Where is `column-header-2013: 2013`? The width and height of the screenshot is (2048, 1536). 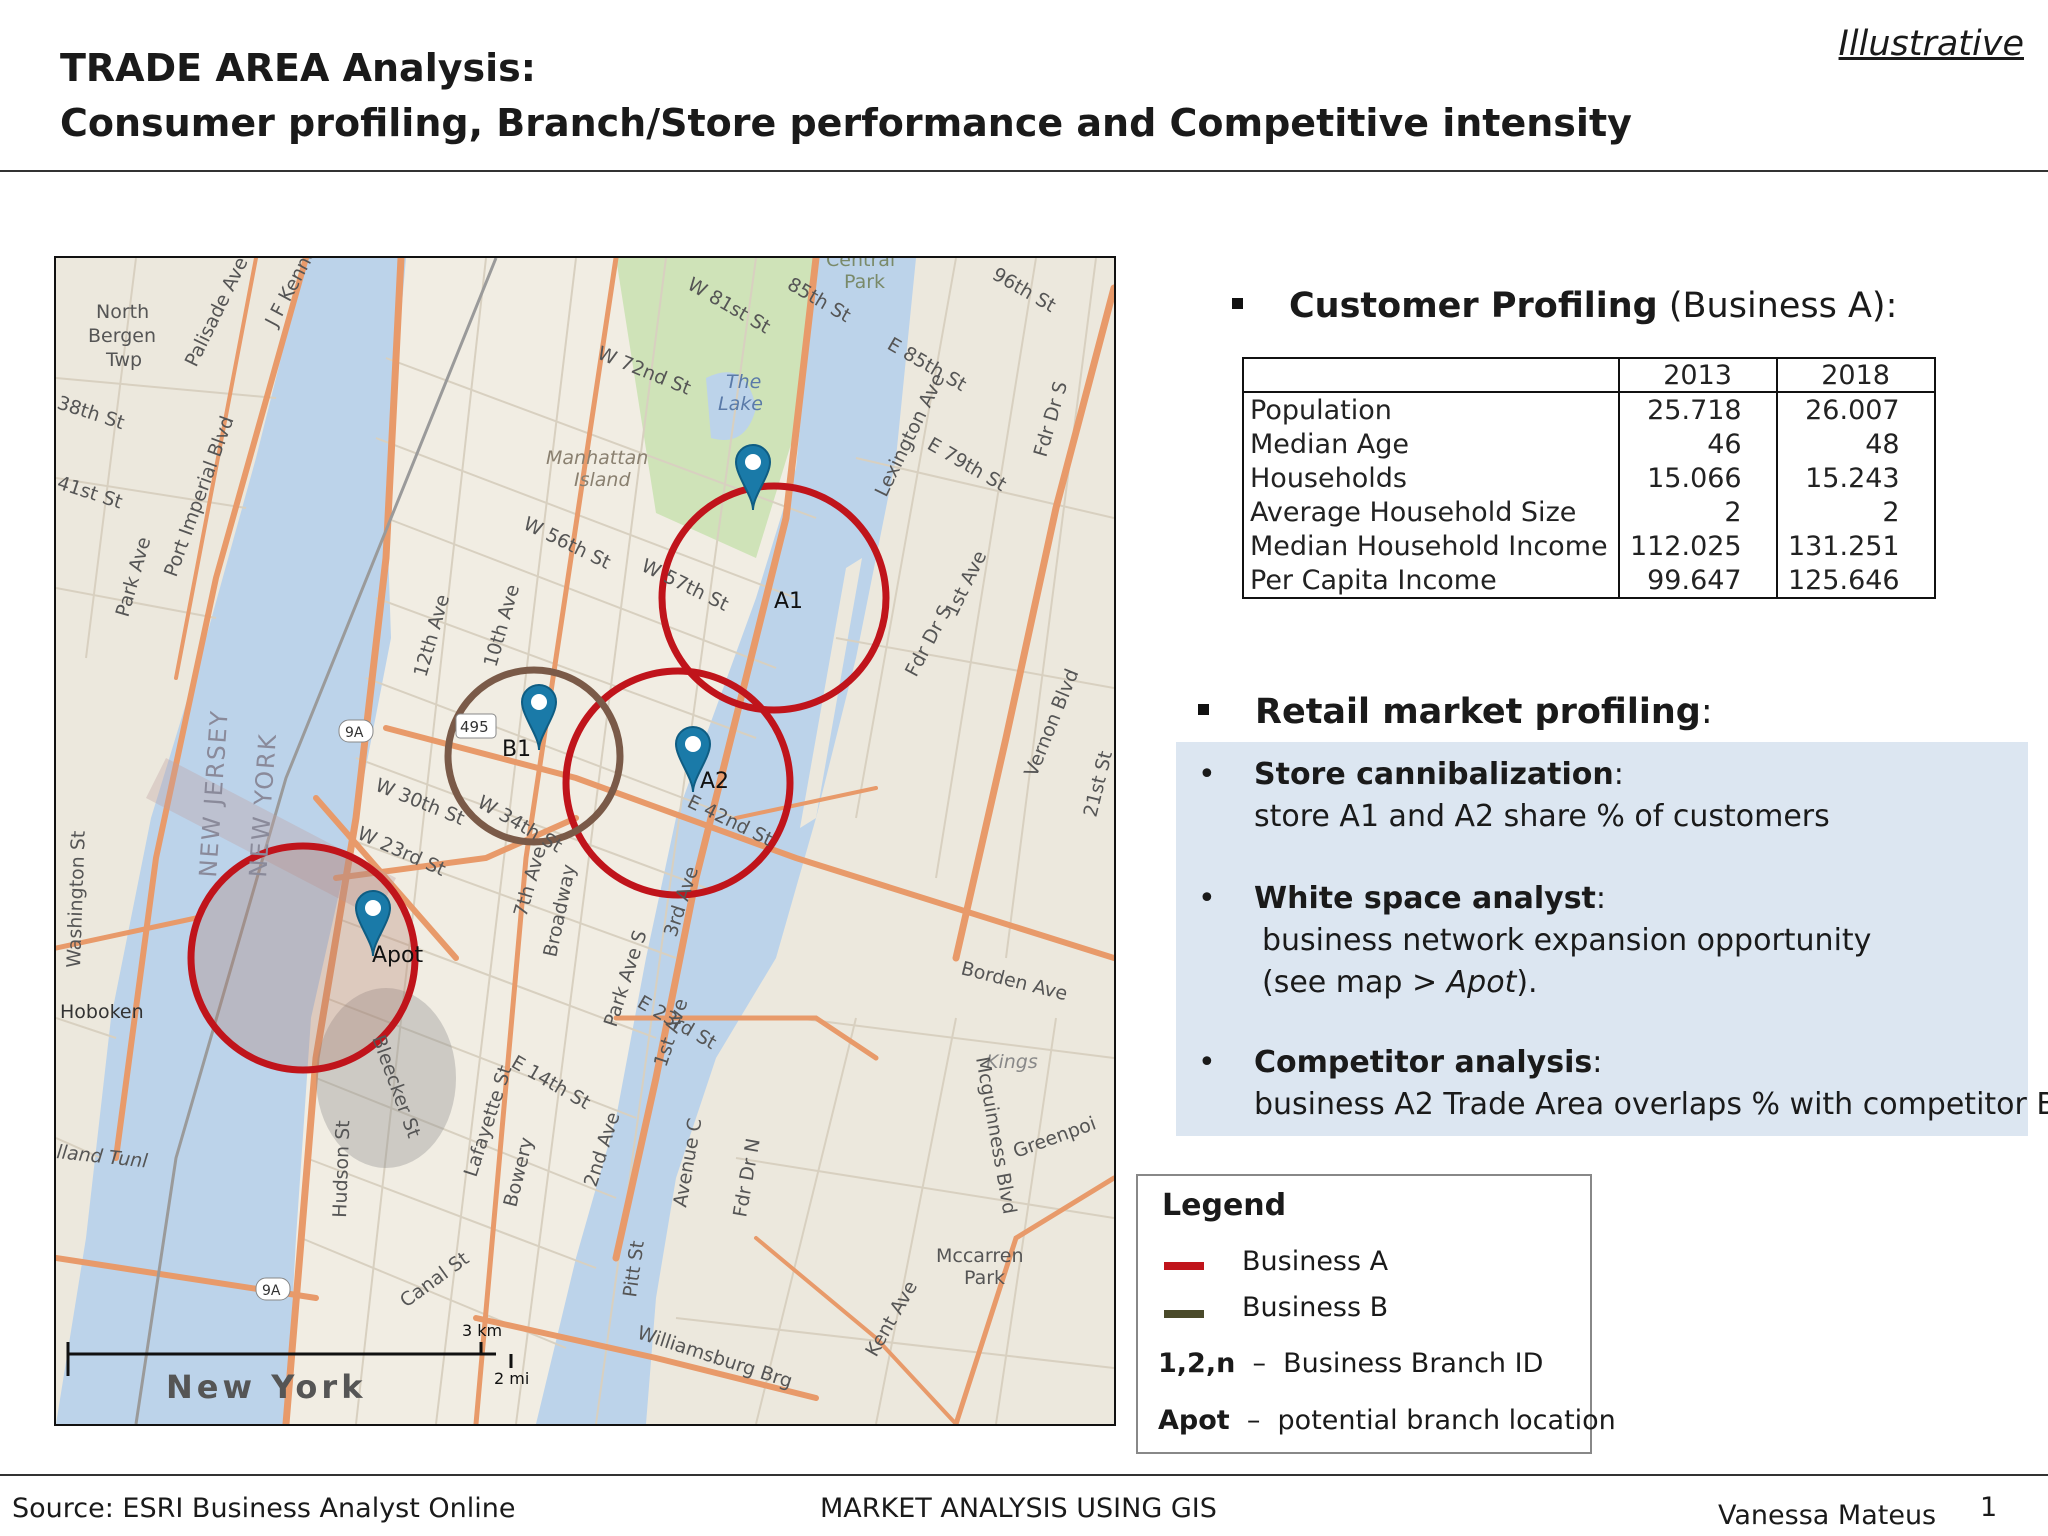
column-header-2013: 2013 is located at coordinates (1697, 375).